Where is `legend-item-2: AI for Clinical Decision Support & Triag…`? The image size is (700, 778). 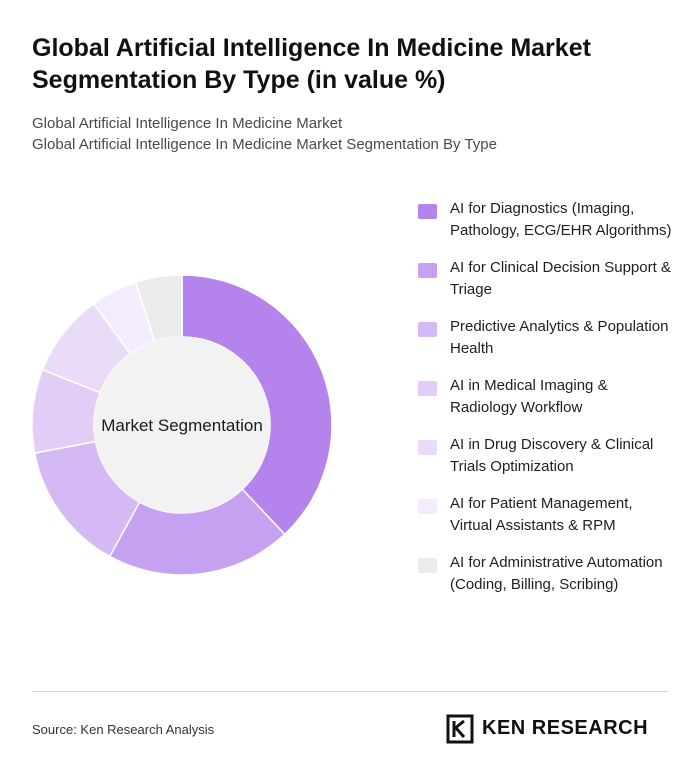 legend-item-2: AI for Clinical Decision Support & Triag… is located at coordinates (548, 279).